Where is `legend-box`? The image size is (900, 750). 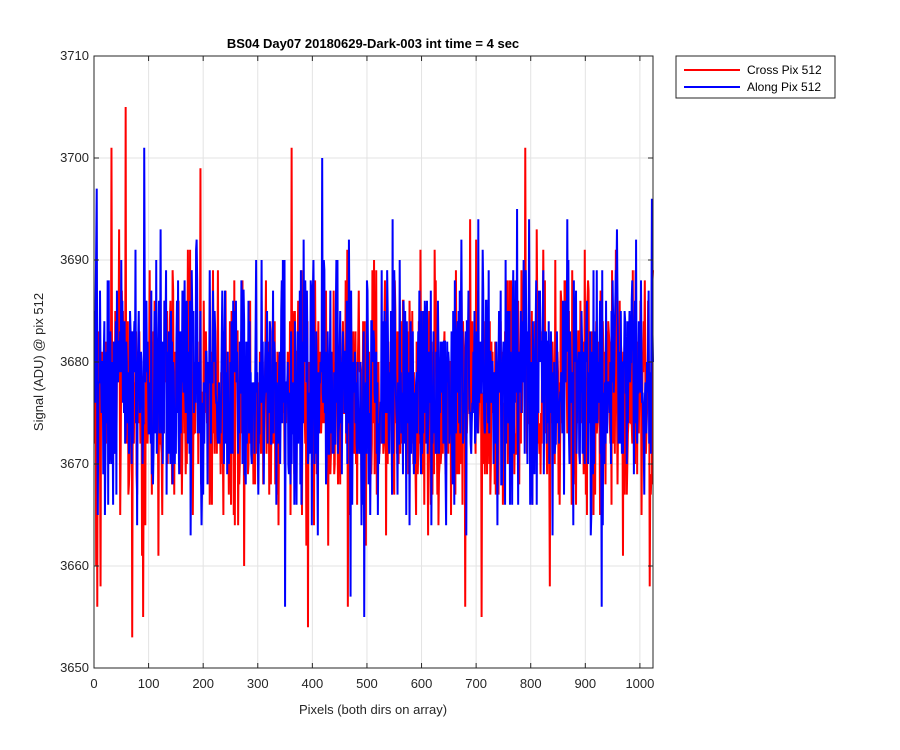
legend-box is located at coordinates (755, 77).